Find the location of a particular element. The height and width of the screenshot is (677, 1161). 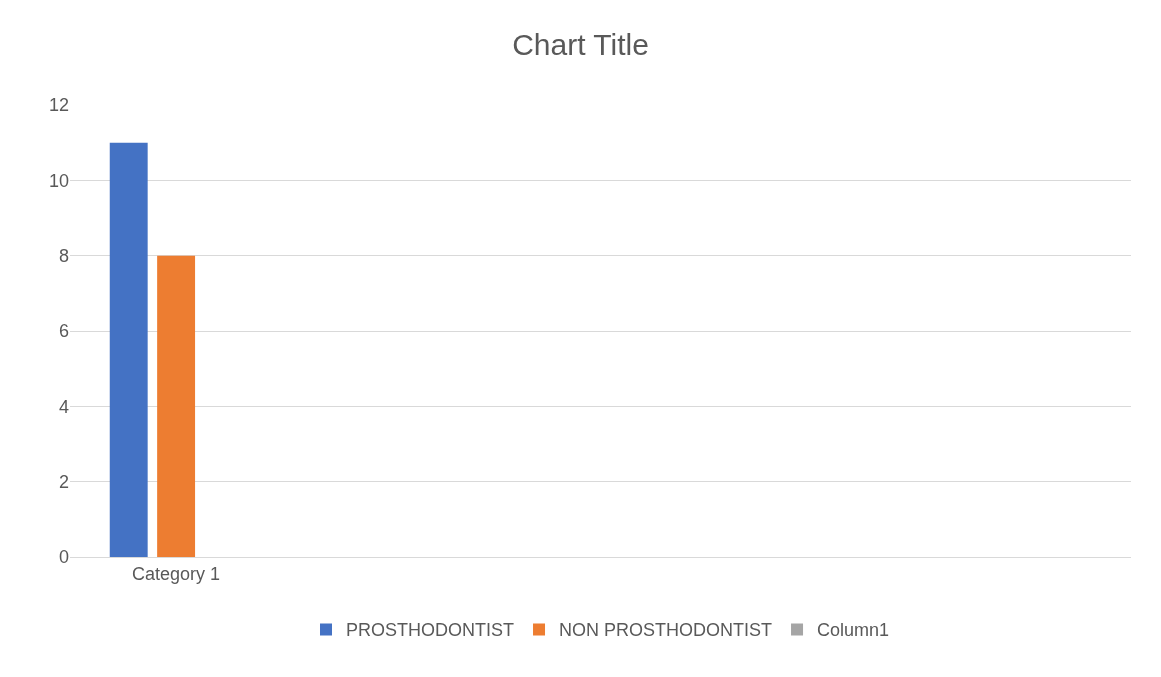

y-tick-label: 0 is located at coordinates (63, 557).